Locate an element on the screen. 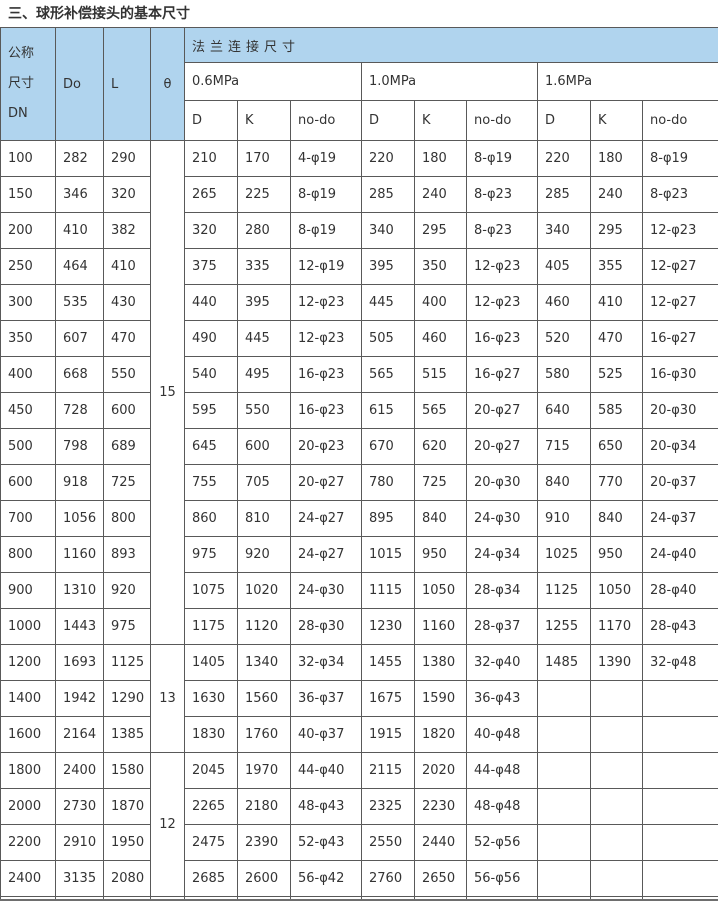 The image size is (718, 923). table-cell: 1970 is located at coordinates (264, 770).